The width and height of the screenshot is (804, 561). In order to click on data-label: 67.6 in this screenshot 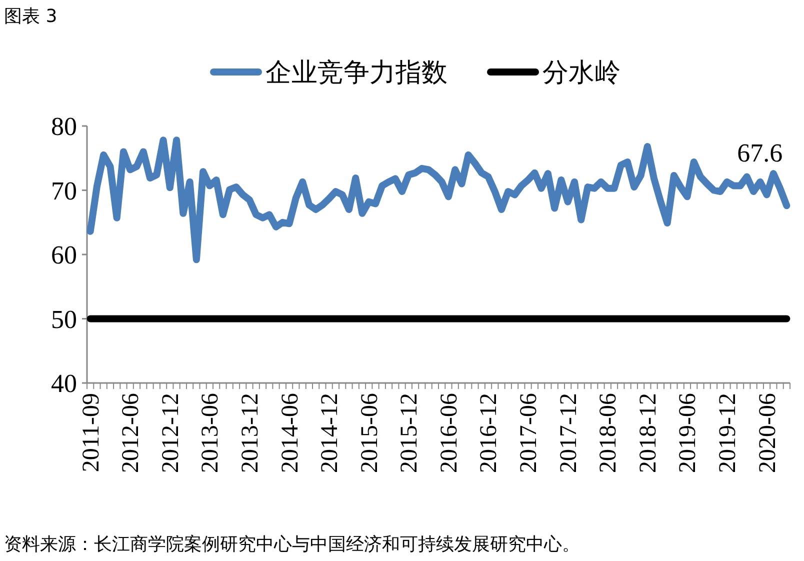, I will do `click(760, 153)`.